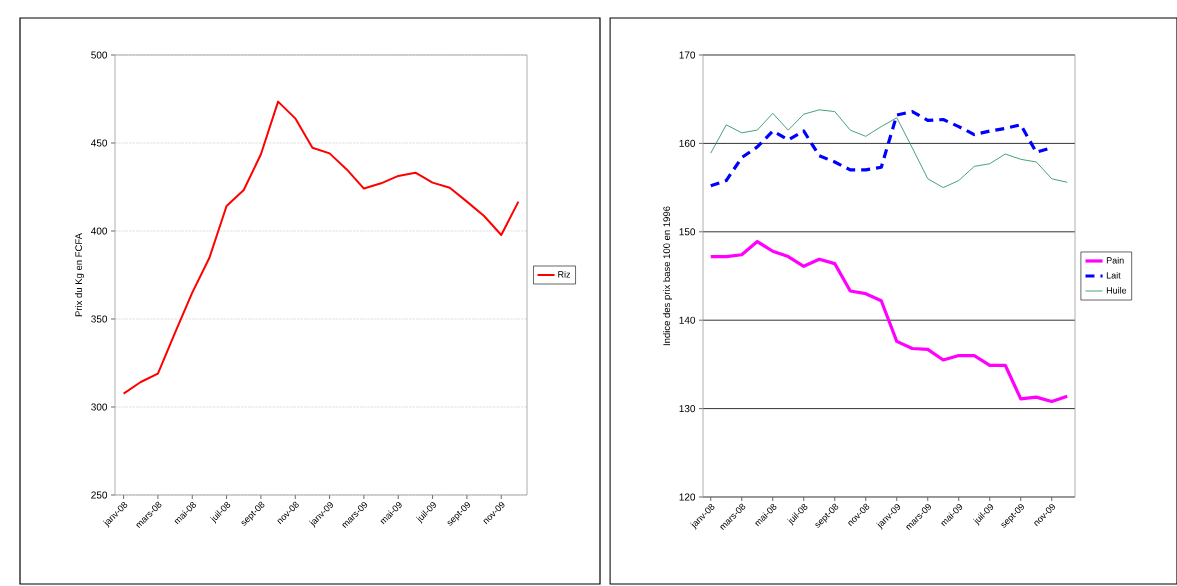 The height and width of the screenshot is (586, 1177). What do you see at coordinates (99, 495) in the screenshot?
I see `y-tick-label: 250` at bounding box center [99, 495].